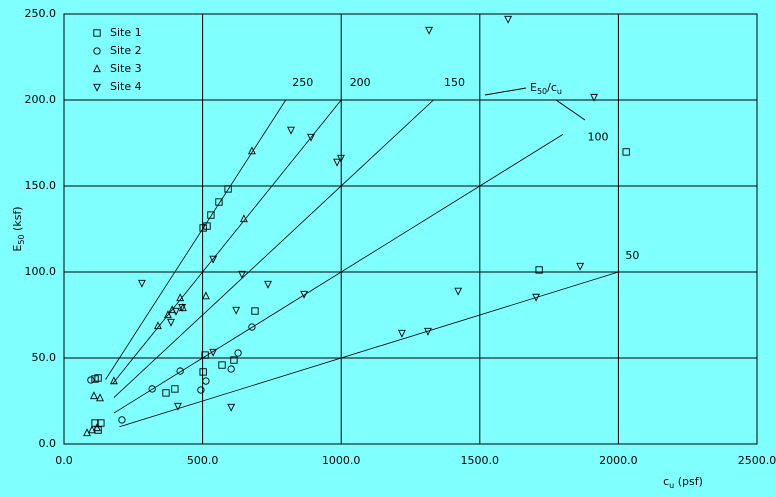 The image size is (776, 497). What do you see at coordinates (618, 460) in the screenshot?
I see `x-tick-label: 2000.0` at bounding box center [618, 460].